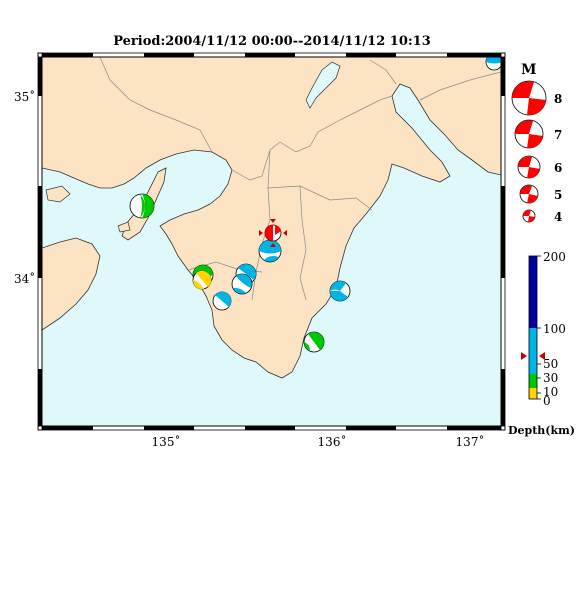  I want to click on event-shionomisaki, so click(314, 342).